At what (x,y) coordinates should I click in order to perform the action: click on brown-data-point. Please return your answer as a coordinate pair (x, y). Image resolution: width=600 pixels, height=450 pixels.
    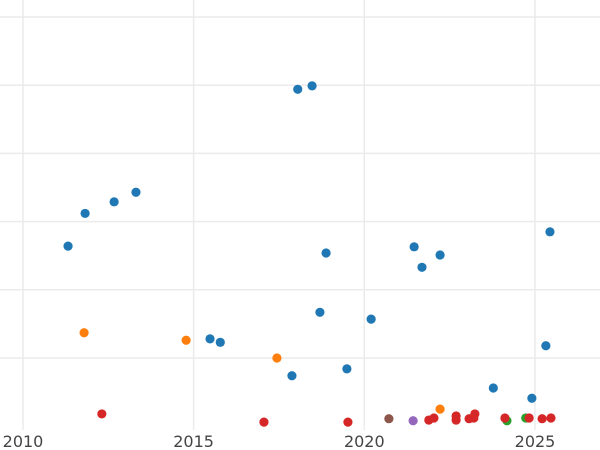
    Looking at the image, I should click on (389, 419).